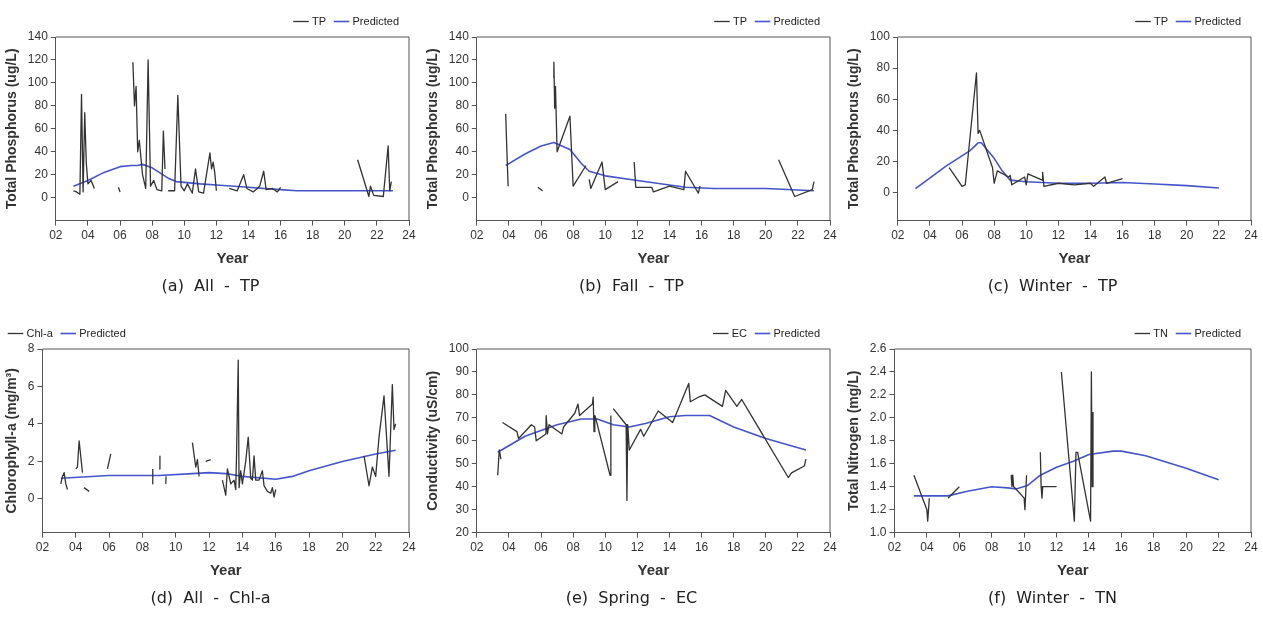  I want to click on y-tick-label: 2, so click(31, 460).